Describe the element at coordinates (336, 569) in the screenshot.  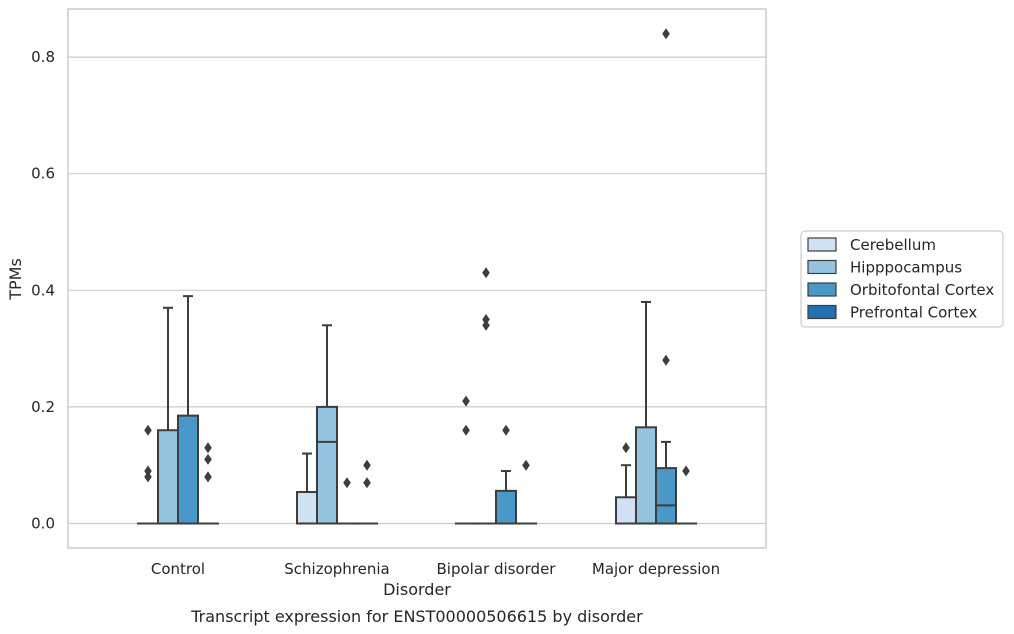
I see `x-tick-label: Schizophrenia` at that location.